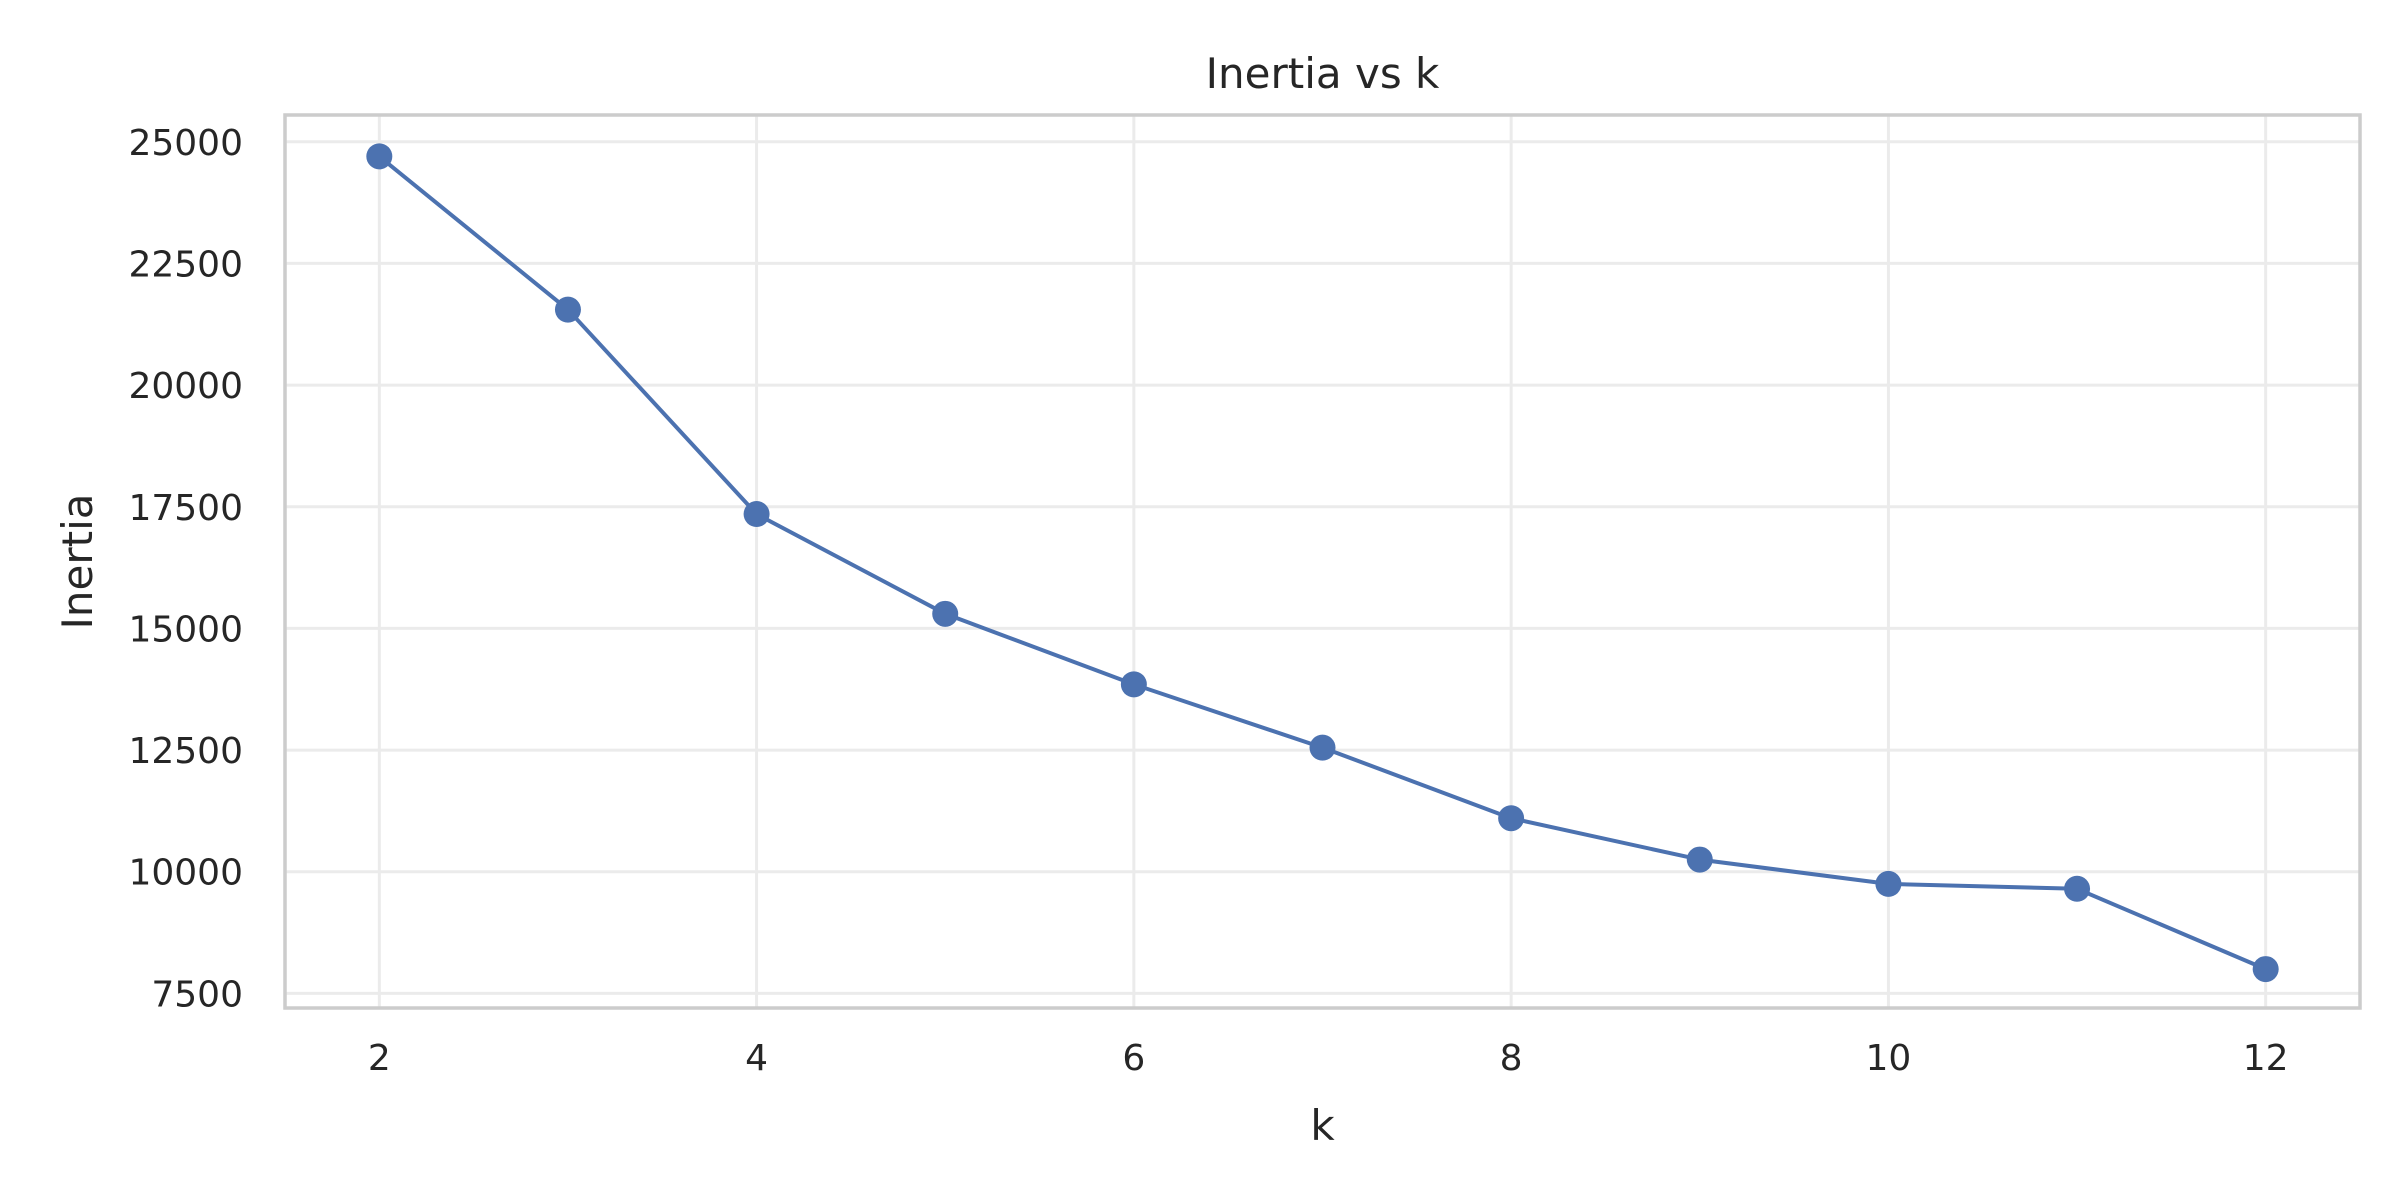 The image size is (2400, 1200). Describe the element at coordinates (185, 264) in the screenshot. I see `y-tick-label: 22500` at that location.